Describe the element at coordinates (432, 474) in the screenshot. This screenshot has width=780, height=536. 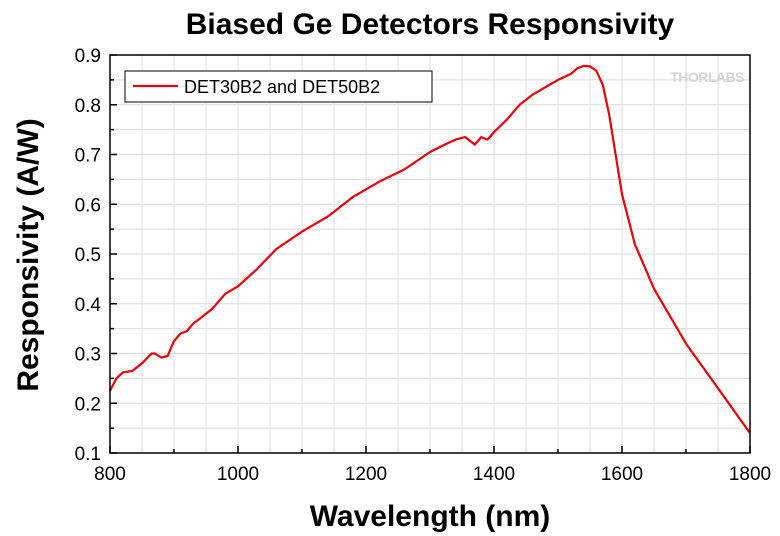
I see `x-tick-labels: 800 1000 1200 1400 1600 1800` at that location.